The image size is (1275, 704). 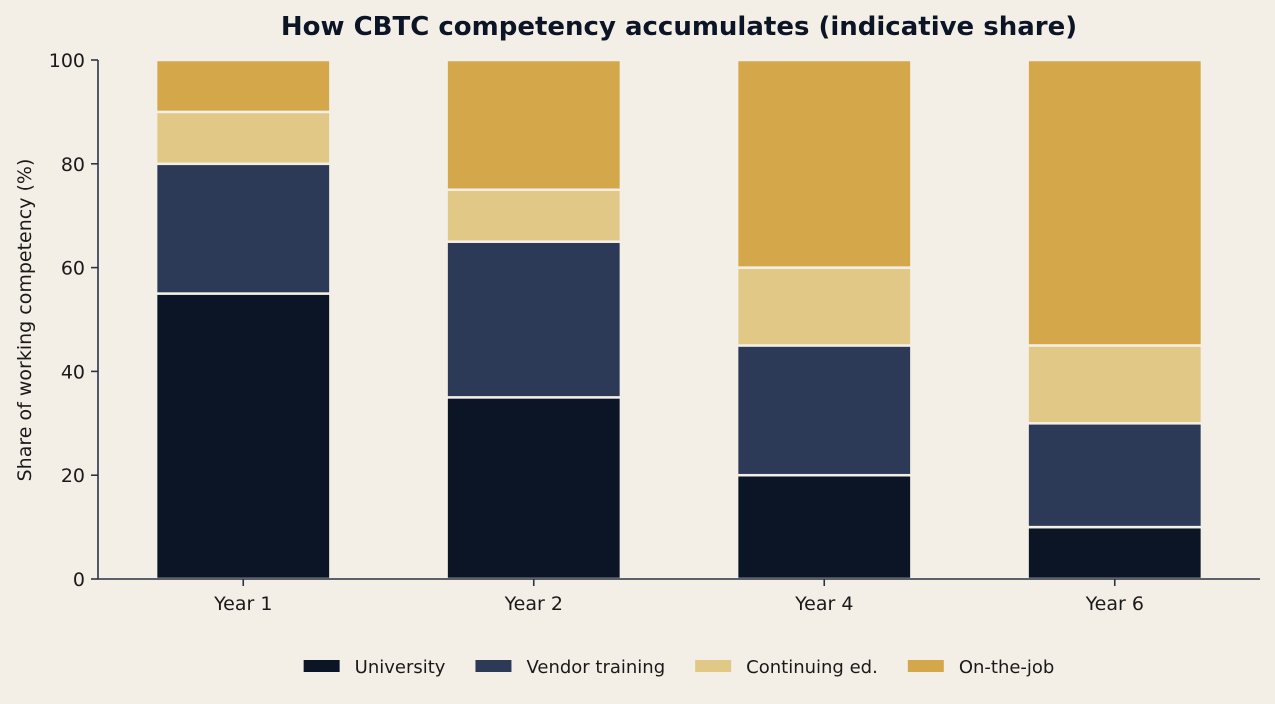 I want to click on x-tick-label: Year 4, so click(x=823, y=604).